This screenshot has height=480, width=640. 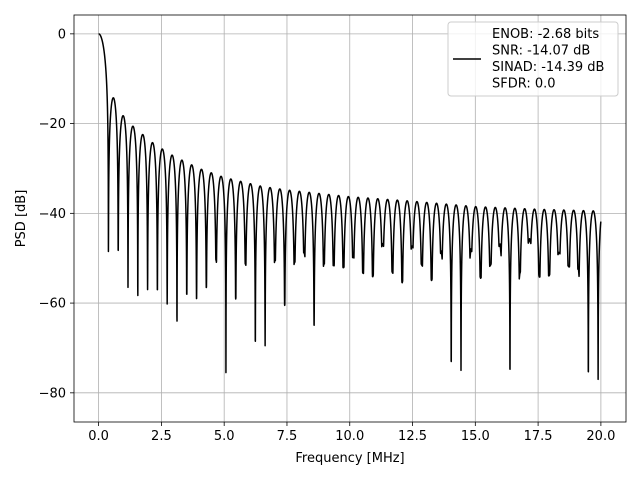 What do you see at coordinates (52, 124) in the screenshot?
I see `y-tick-label: −20` at bounding box center [52, 124].